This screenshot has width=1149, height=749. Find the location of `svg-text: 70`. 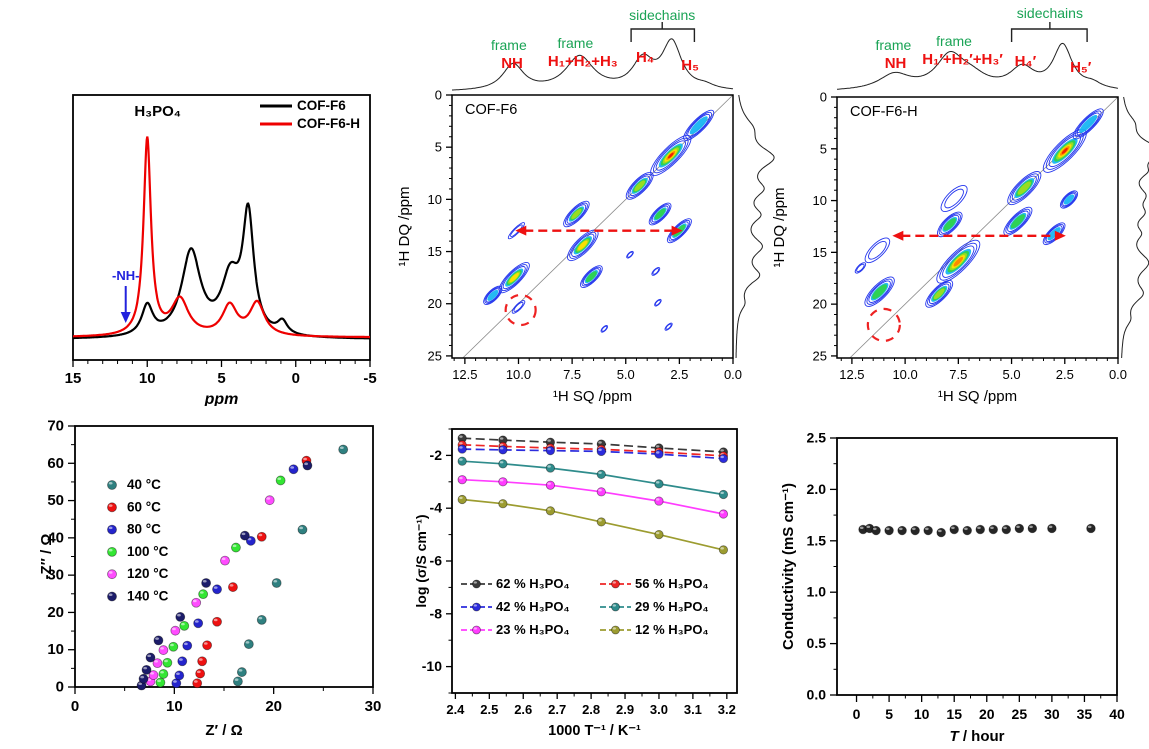

svg-text: 70 is located at coordinates (55, 426).